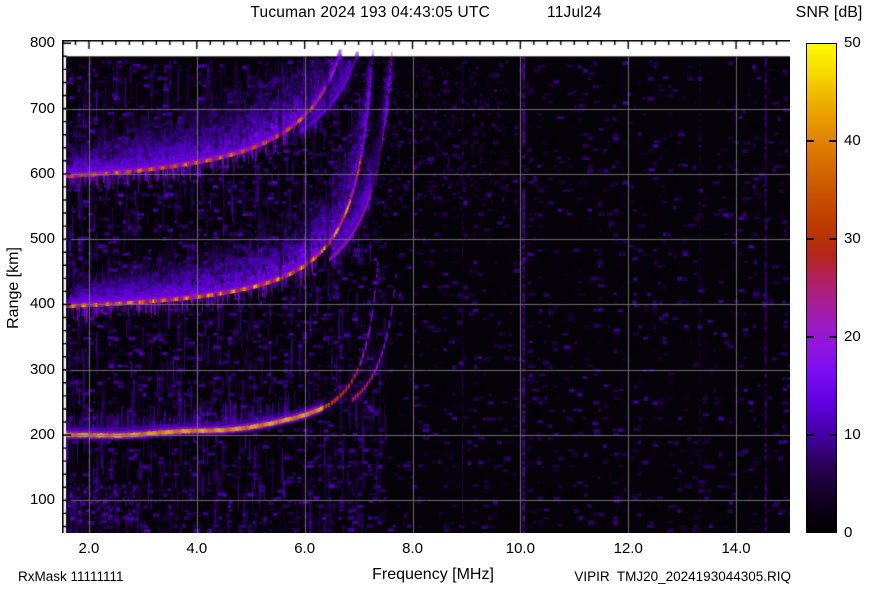 The image size is (874, 595). What do you see at coordinates (433, 574) in the screenshot?
I see `x-axis-label: Frequency [MHz]` at bounding box center [433, 574].